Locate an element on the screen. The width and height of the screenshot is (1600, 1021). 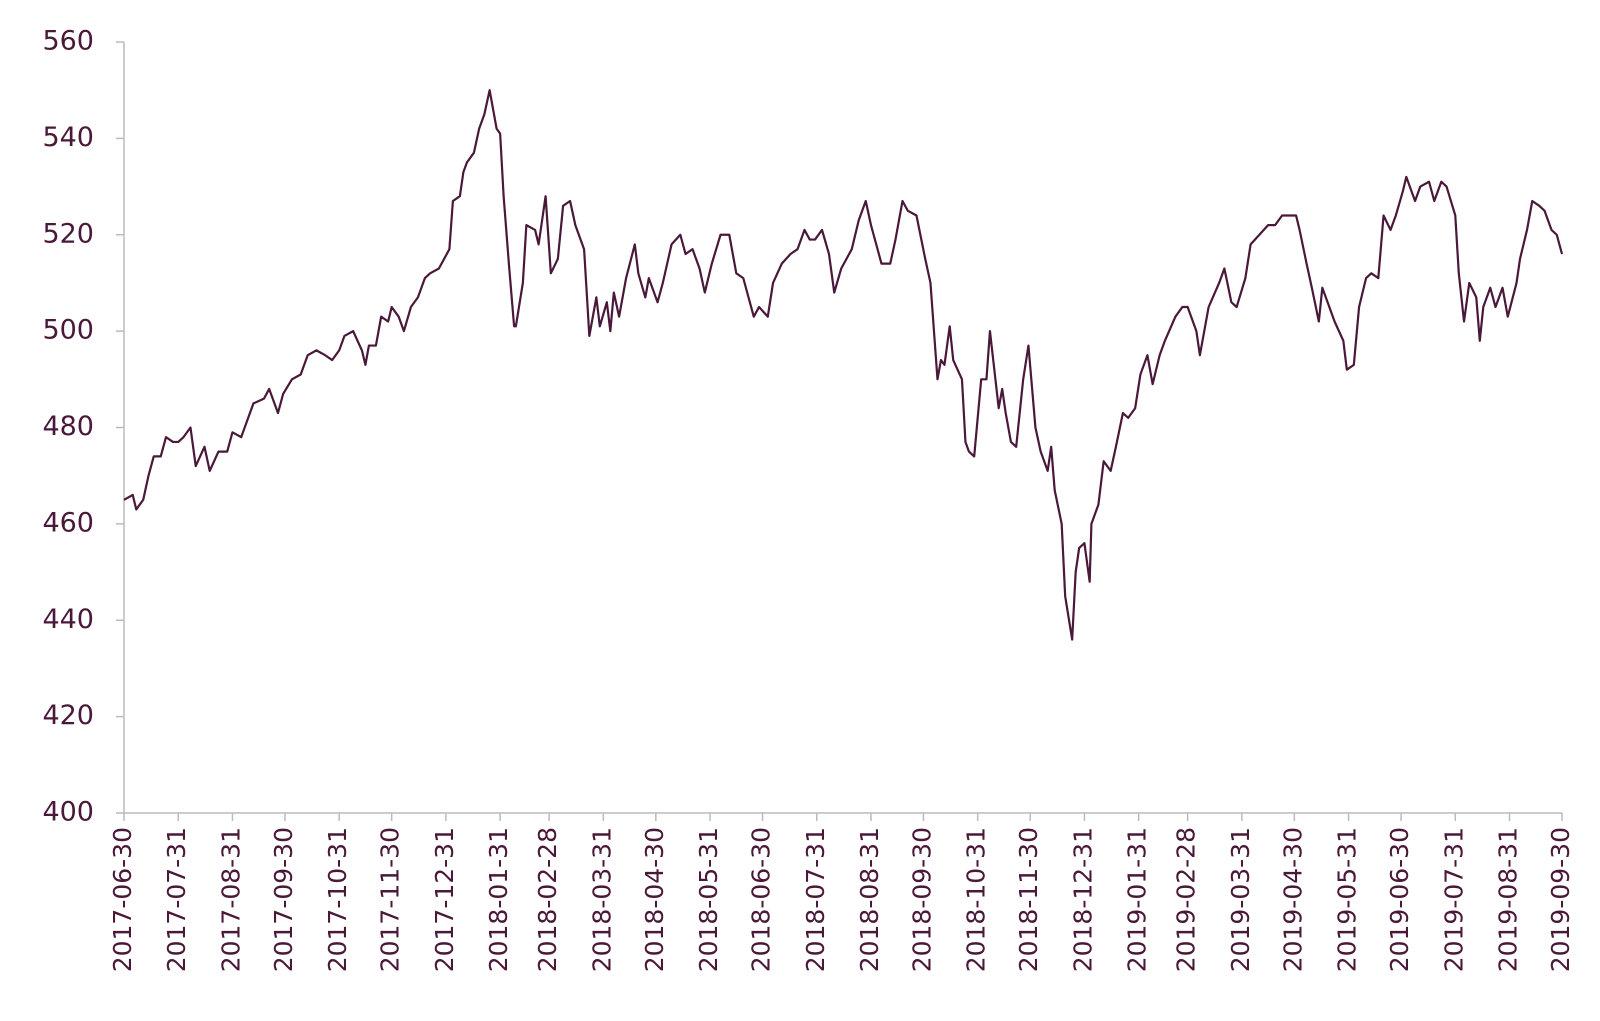
x-tick-label: 2019-07-31 is located at coordinates (1453, 899).